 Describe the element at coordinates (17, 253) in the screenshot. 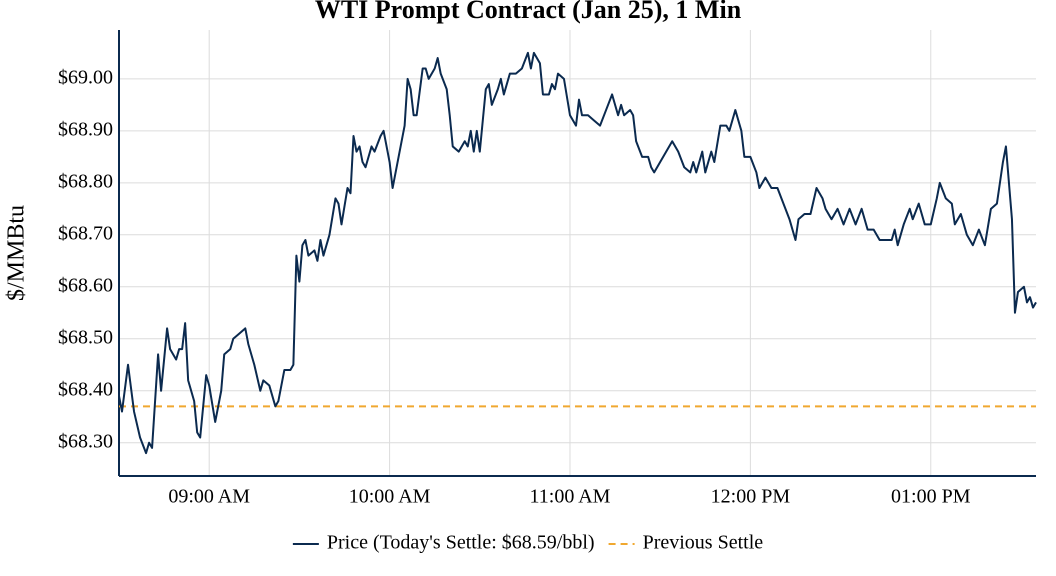

I see `y-axis-label: $/MMBtu` at that location.